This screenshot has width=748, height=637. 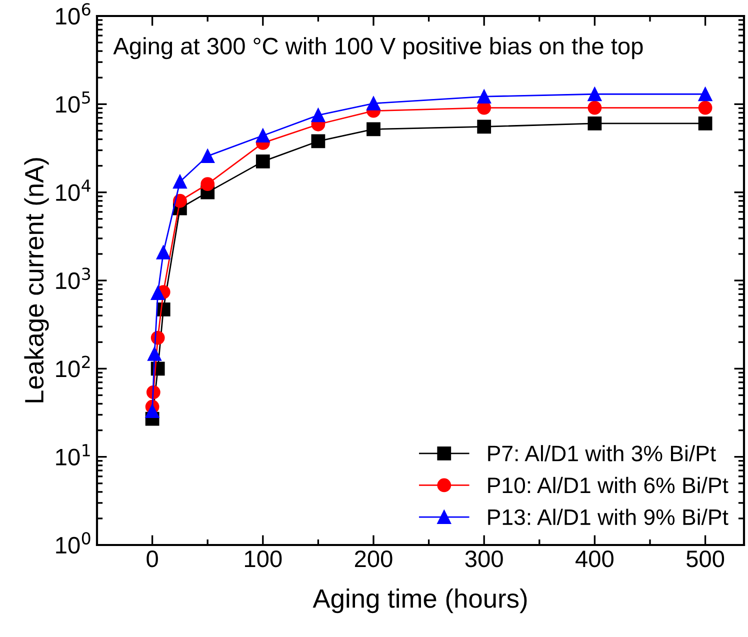 What do you see at coordinates (152, 559) in the screenshot?
I see `x-tick-label: 0` at bounding box center [152, 559].